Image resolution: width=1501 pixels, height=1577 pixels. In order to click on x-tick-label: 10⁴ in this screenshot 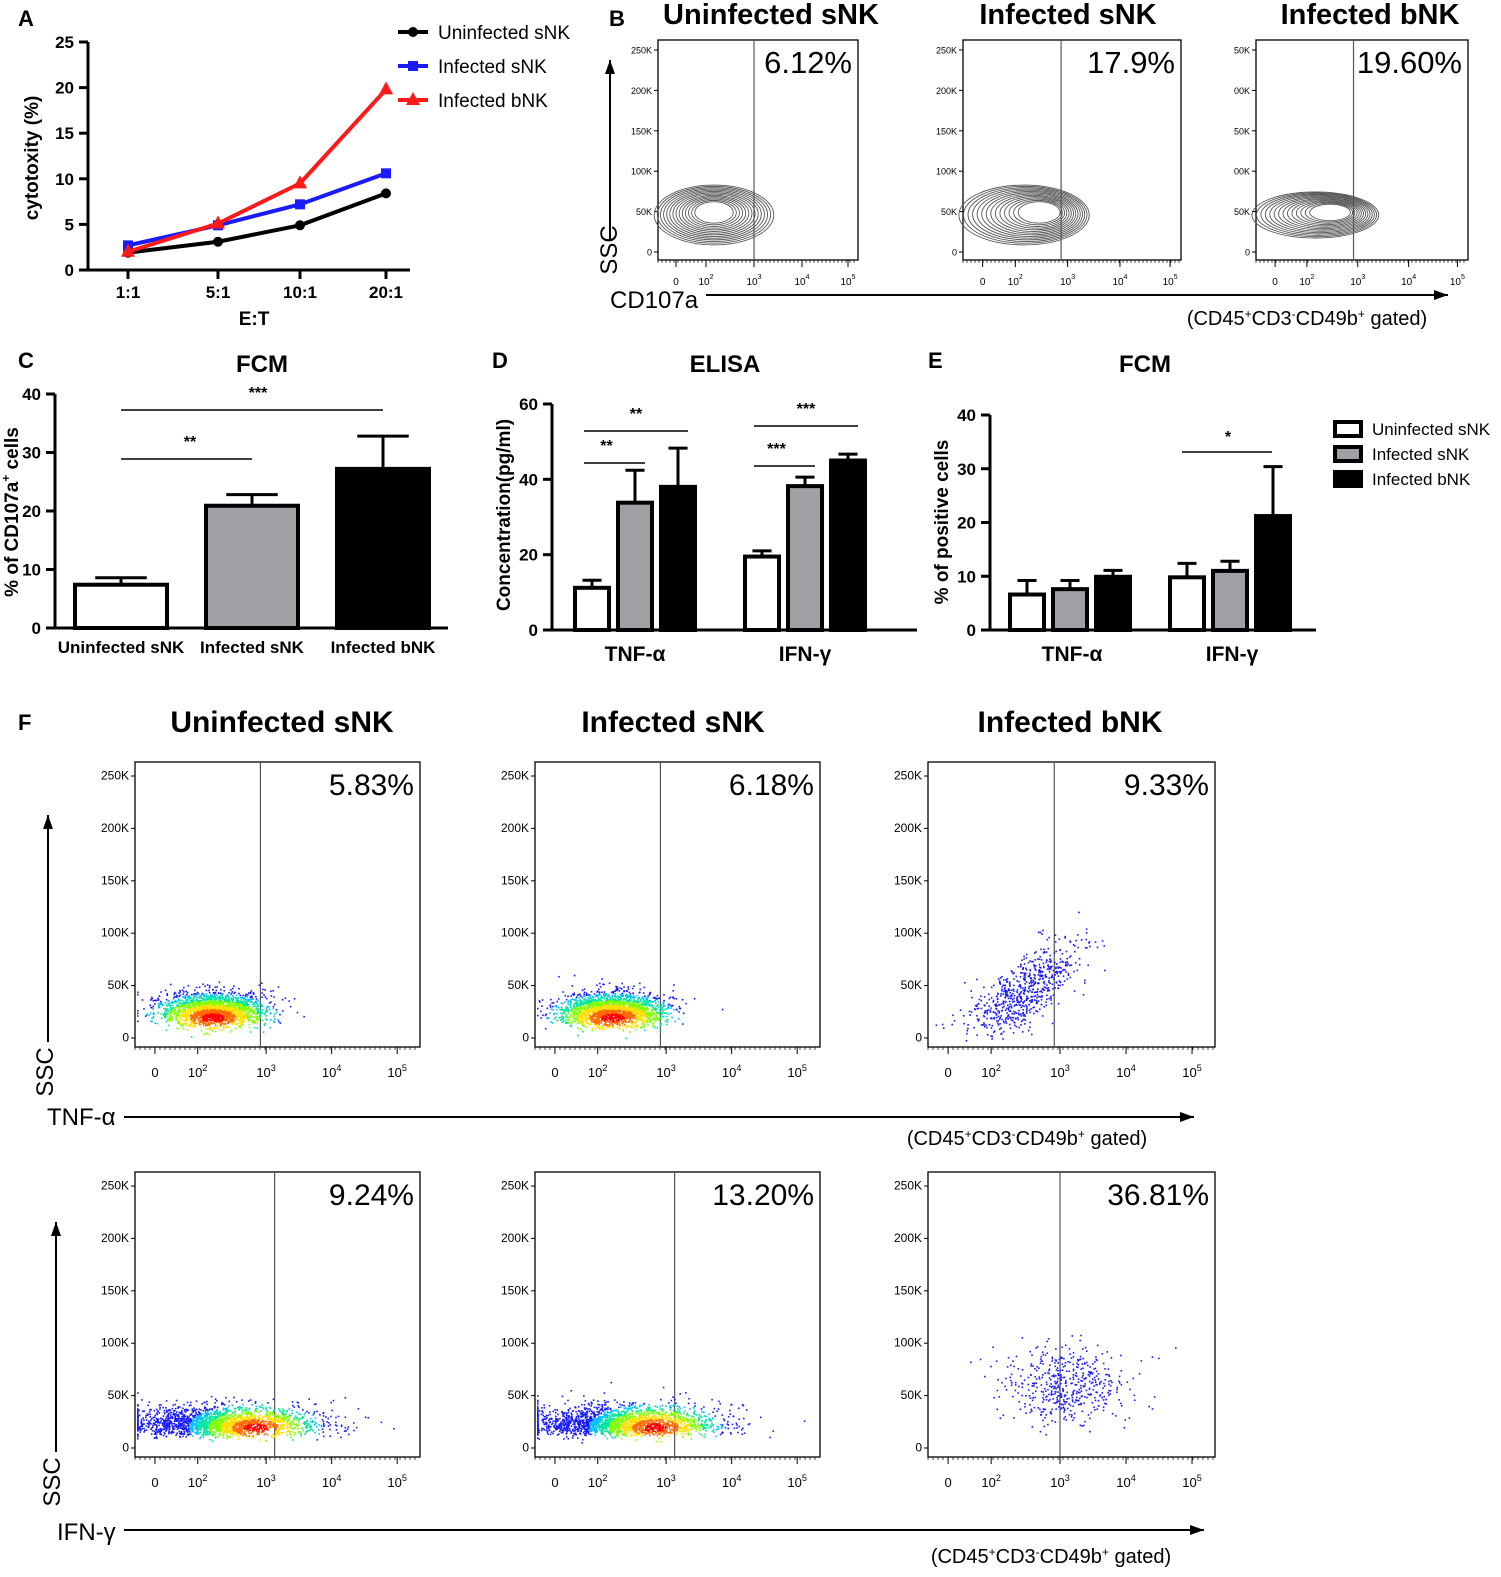, I will do `click(801, 281)`.